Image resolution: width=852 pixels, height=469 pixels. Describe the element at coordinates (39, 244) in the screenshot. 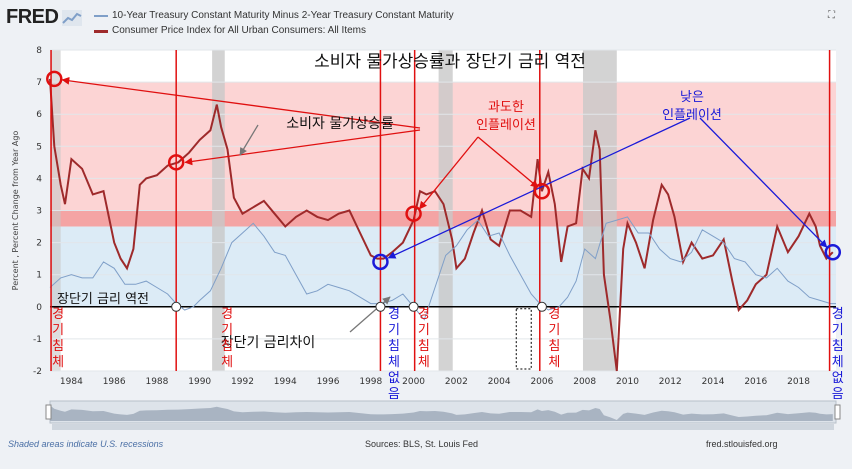

I see `y-tick-label: 2` at that location.